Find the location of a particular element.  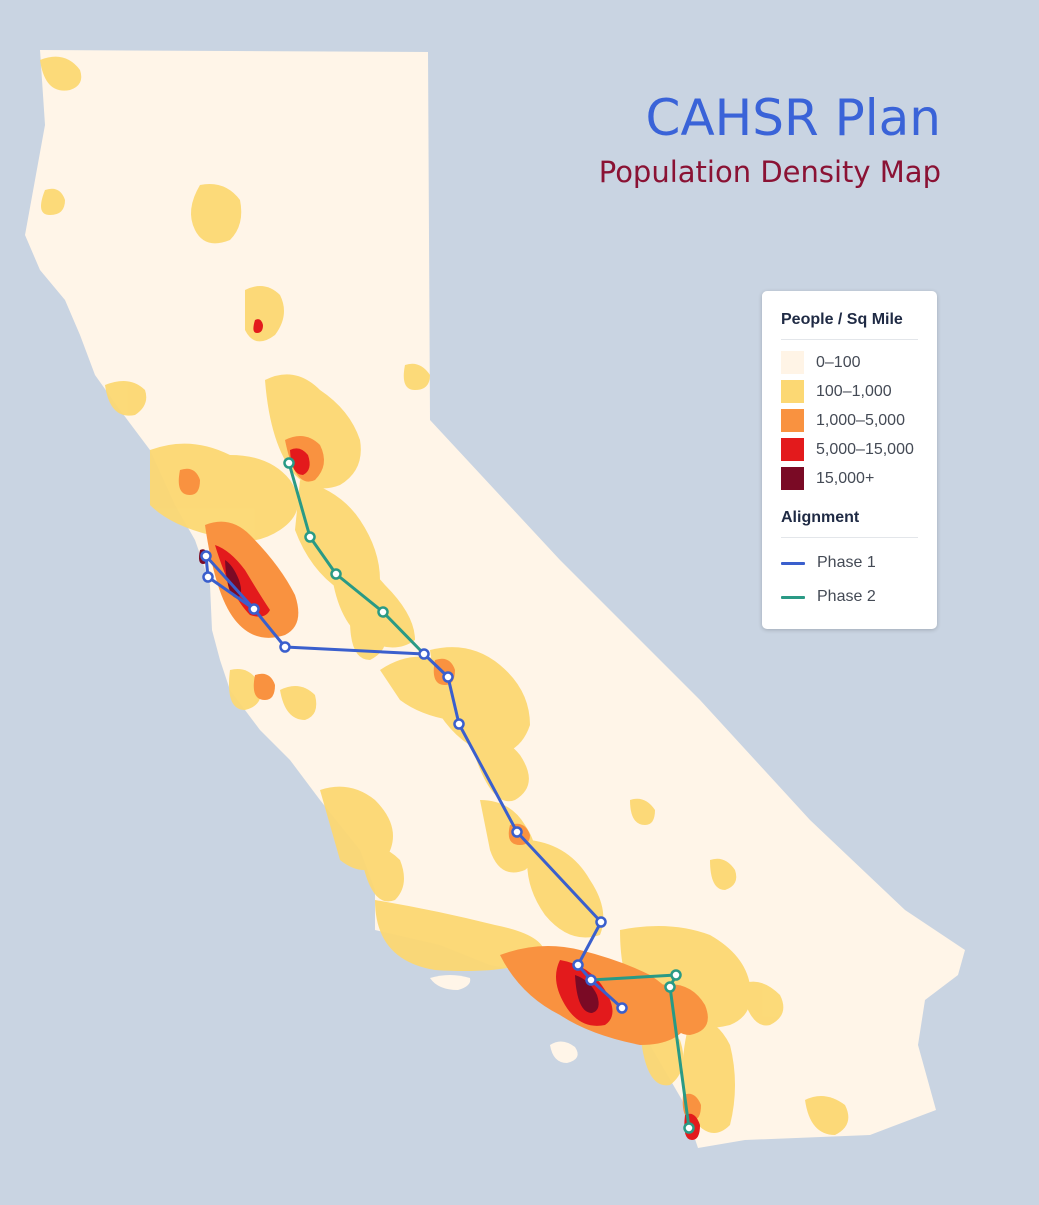

alignment-legend-title: Alignment is located at coordinates (849, 523).